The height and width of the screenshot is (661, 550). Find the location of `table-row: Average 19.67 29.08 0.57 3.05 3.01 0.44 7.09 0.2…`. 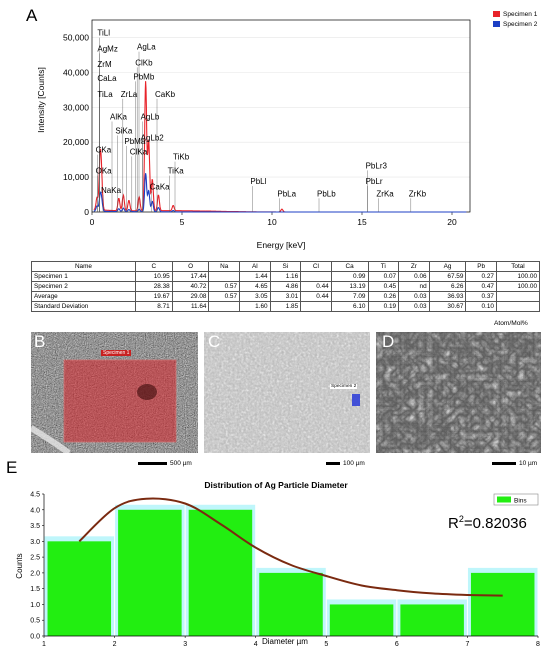

table-row: Average 19.67 29.08 0.57 3.05 3.01 0.44 7.09 0.2… is located at coordinates (286, 296).